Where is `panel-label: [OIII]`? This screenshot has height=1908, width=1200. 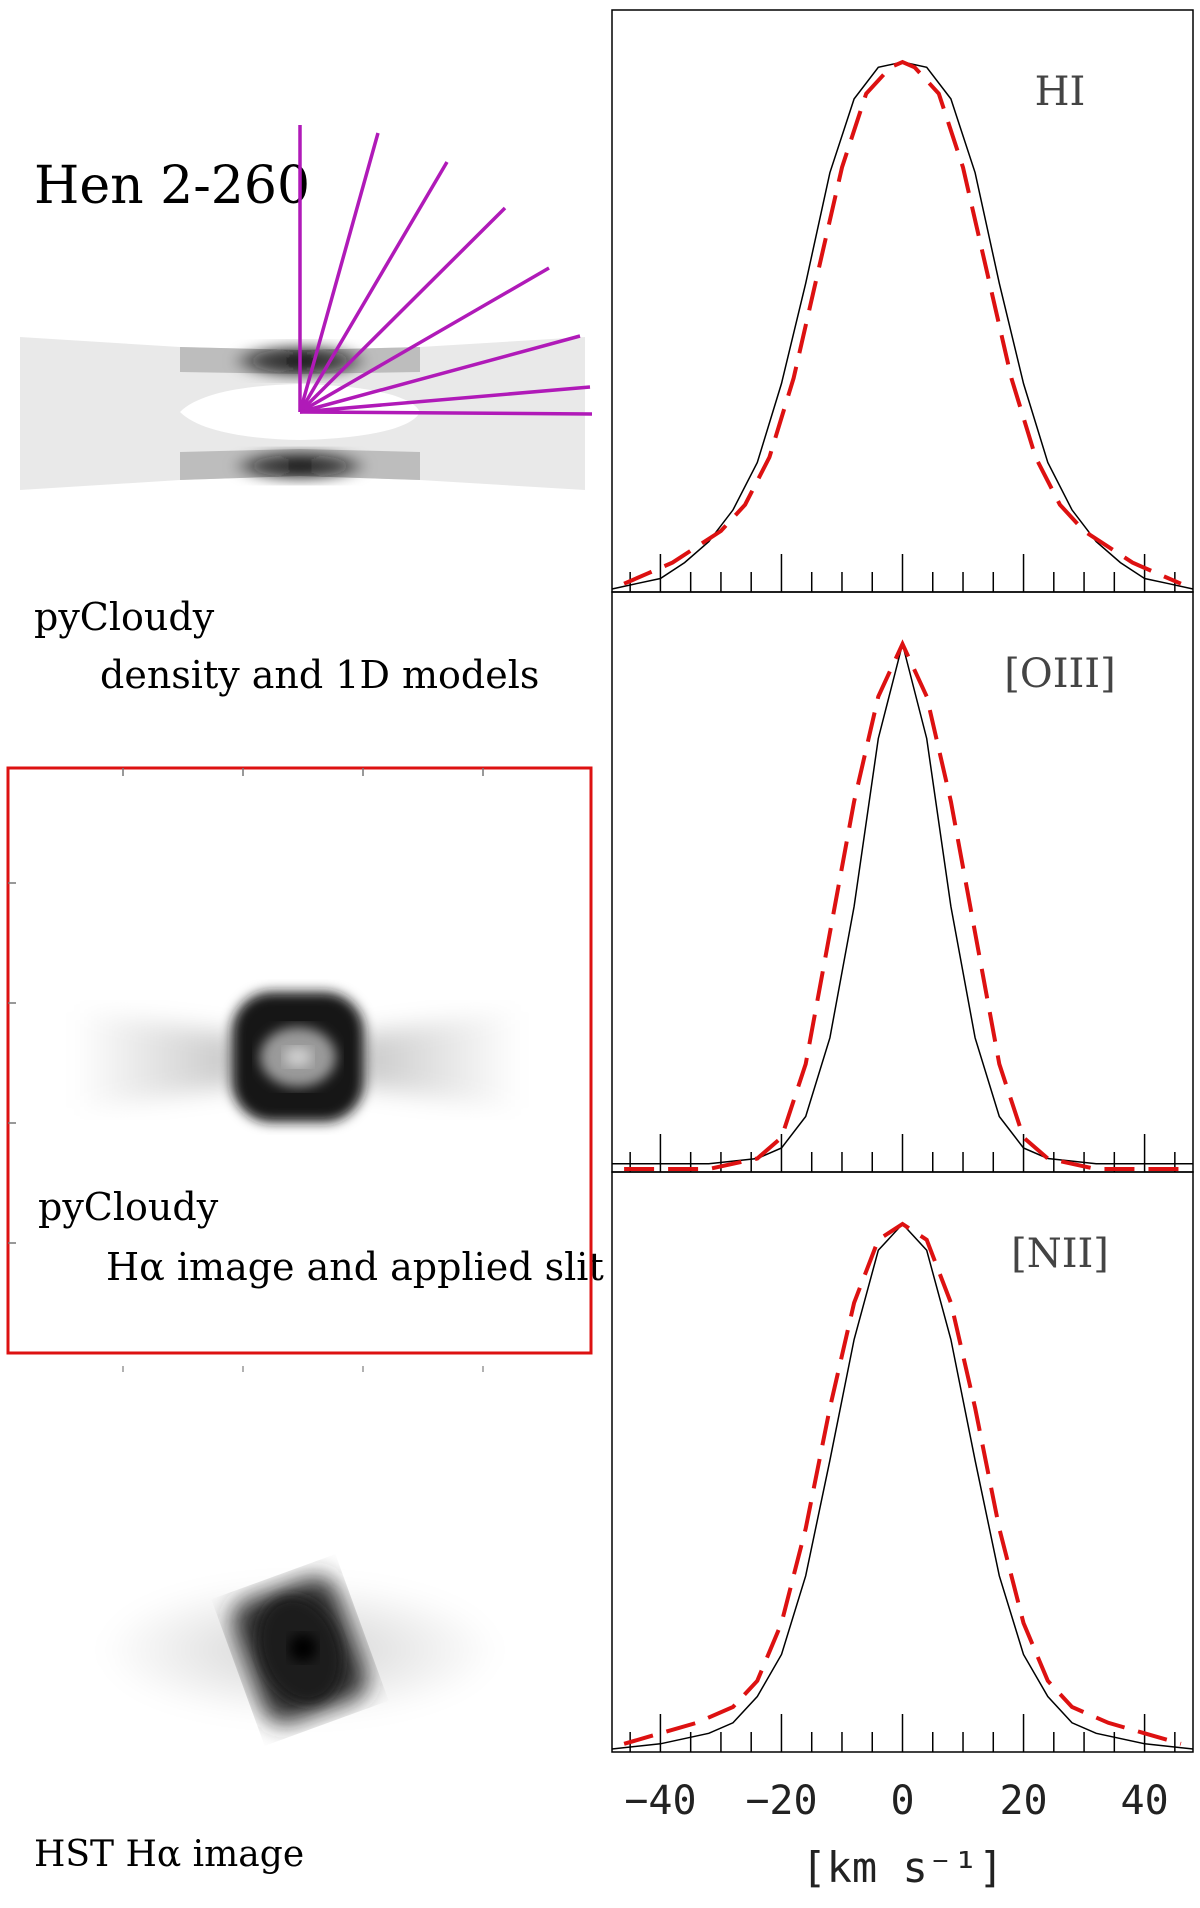 panel-label: [OIII] is located at coordinates (1059, 674).